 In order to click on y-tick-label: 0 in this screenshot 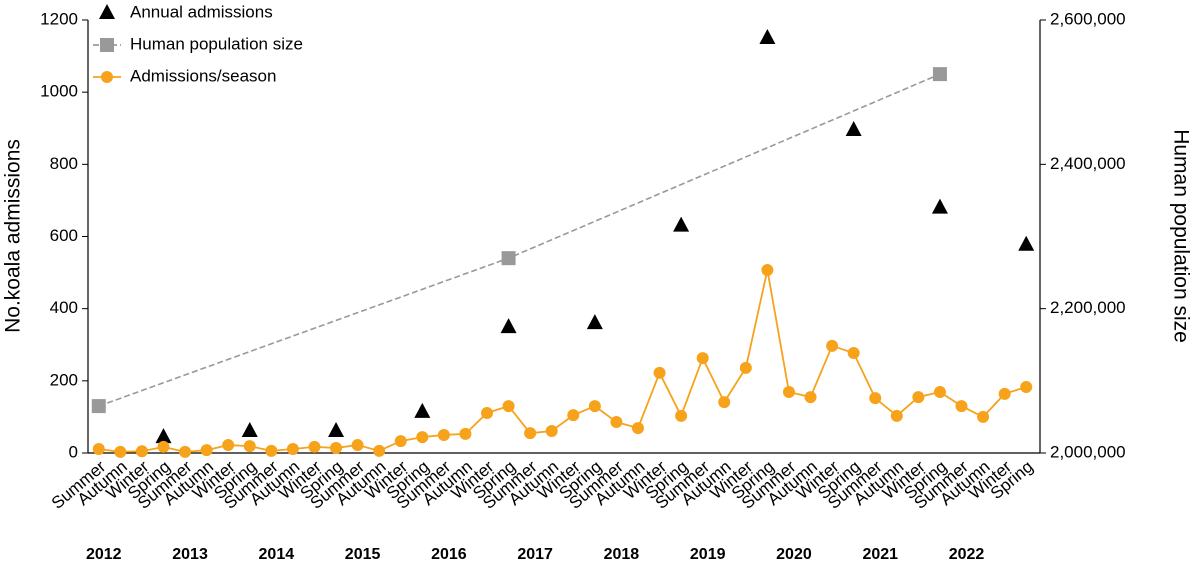, I will do `click(73, 451)`.